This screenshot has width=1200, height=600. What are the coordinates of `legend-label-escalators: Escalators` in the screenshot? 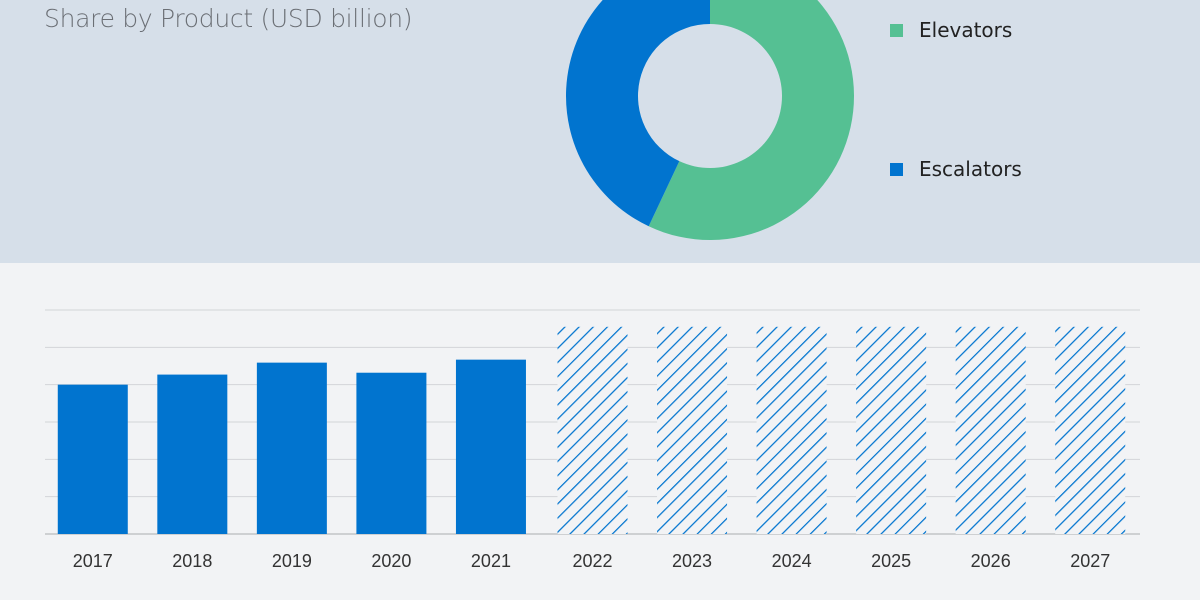 It's located at (970, 169).